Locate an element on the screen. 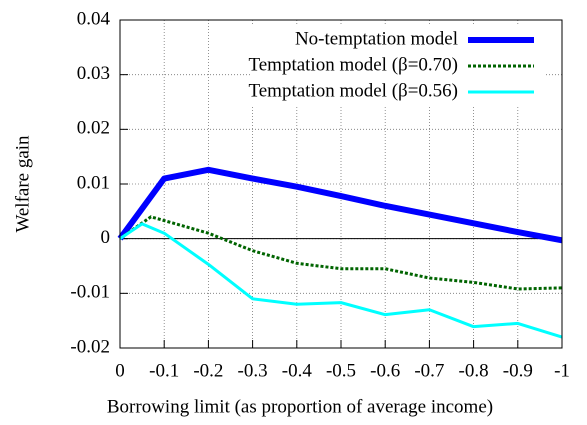  x-tick-label: -0.4 is located at coordinates (297, 370).